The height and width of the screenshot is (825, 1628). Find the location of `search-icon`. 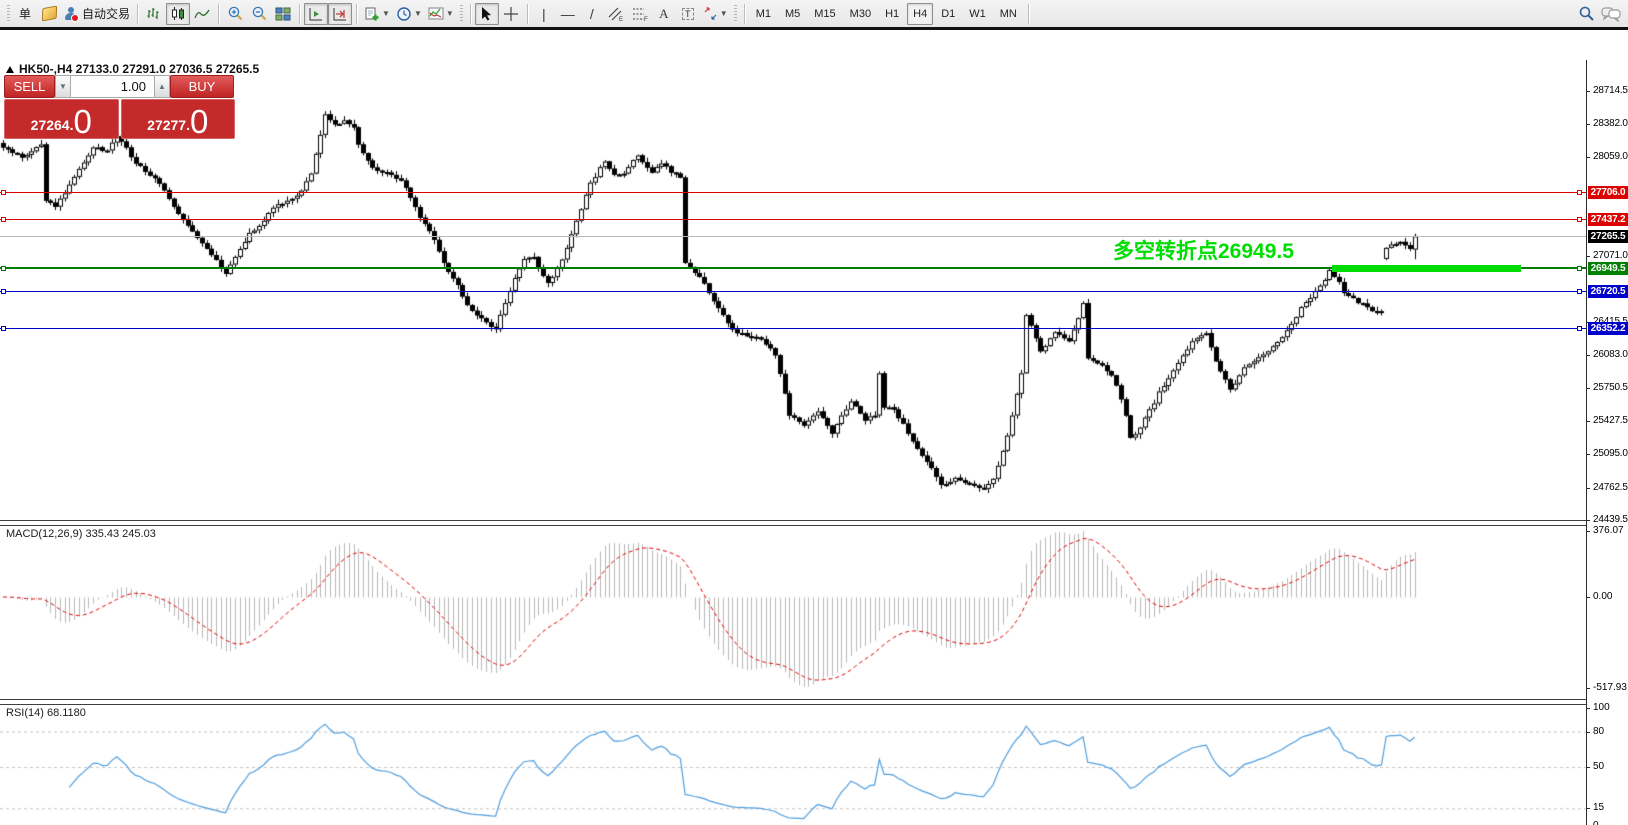

search-icon is located at coordinates (1586, 13).